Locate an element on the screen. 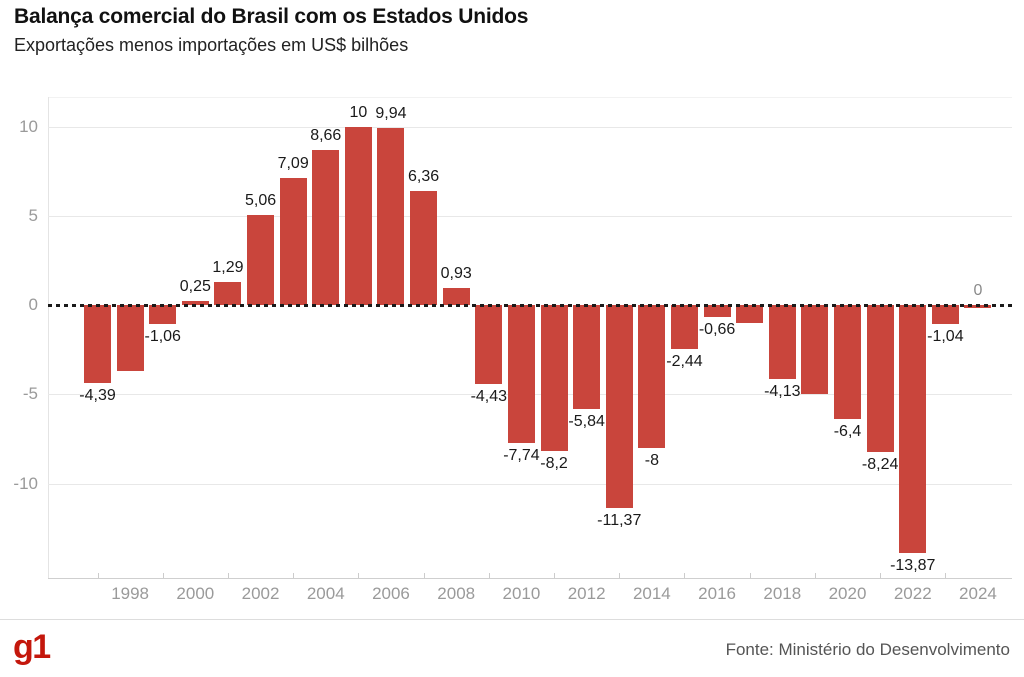  bar-label-2021: -8,24 is located at coordinates (880, 465).